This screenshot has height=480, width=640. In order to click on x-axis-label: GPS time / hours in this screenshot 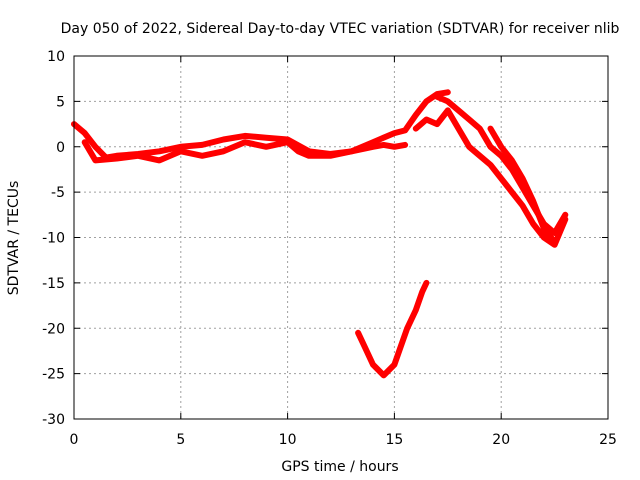, I will do `click(339, 467)`.